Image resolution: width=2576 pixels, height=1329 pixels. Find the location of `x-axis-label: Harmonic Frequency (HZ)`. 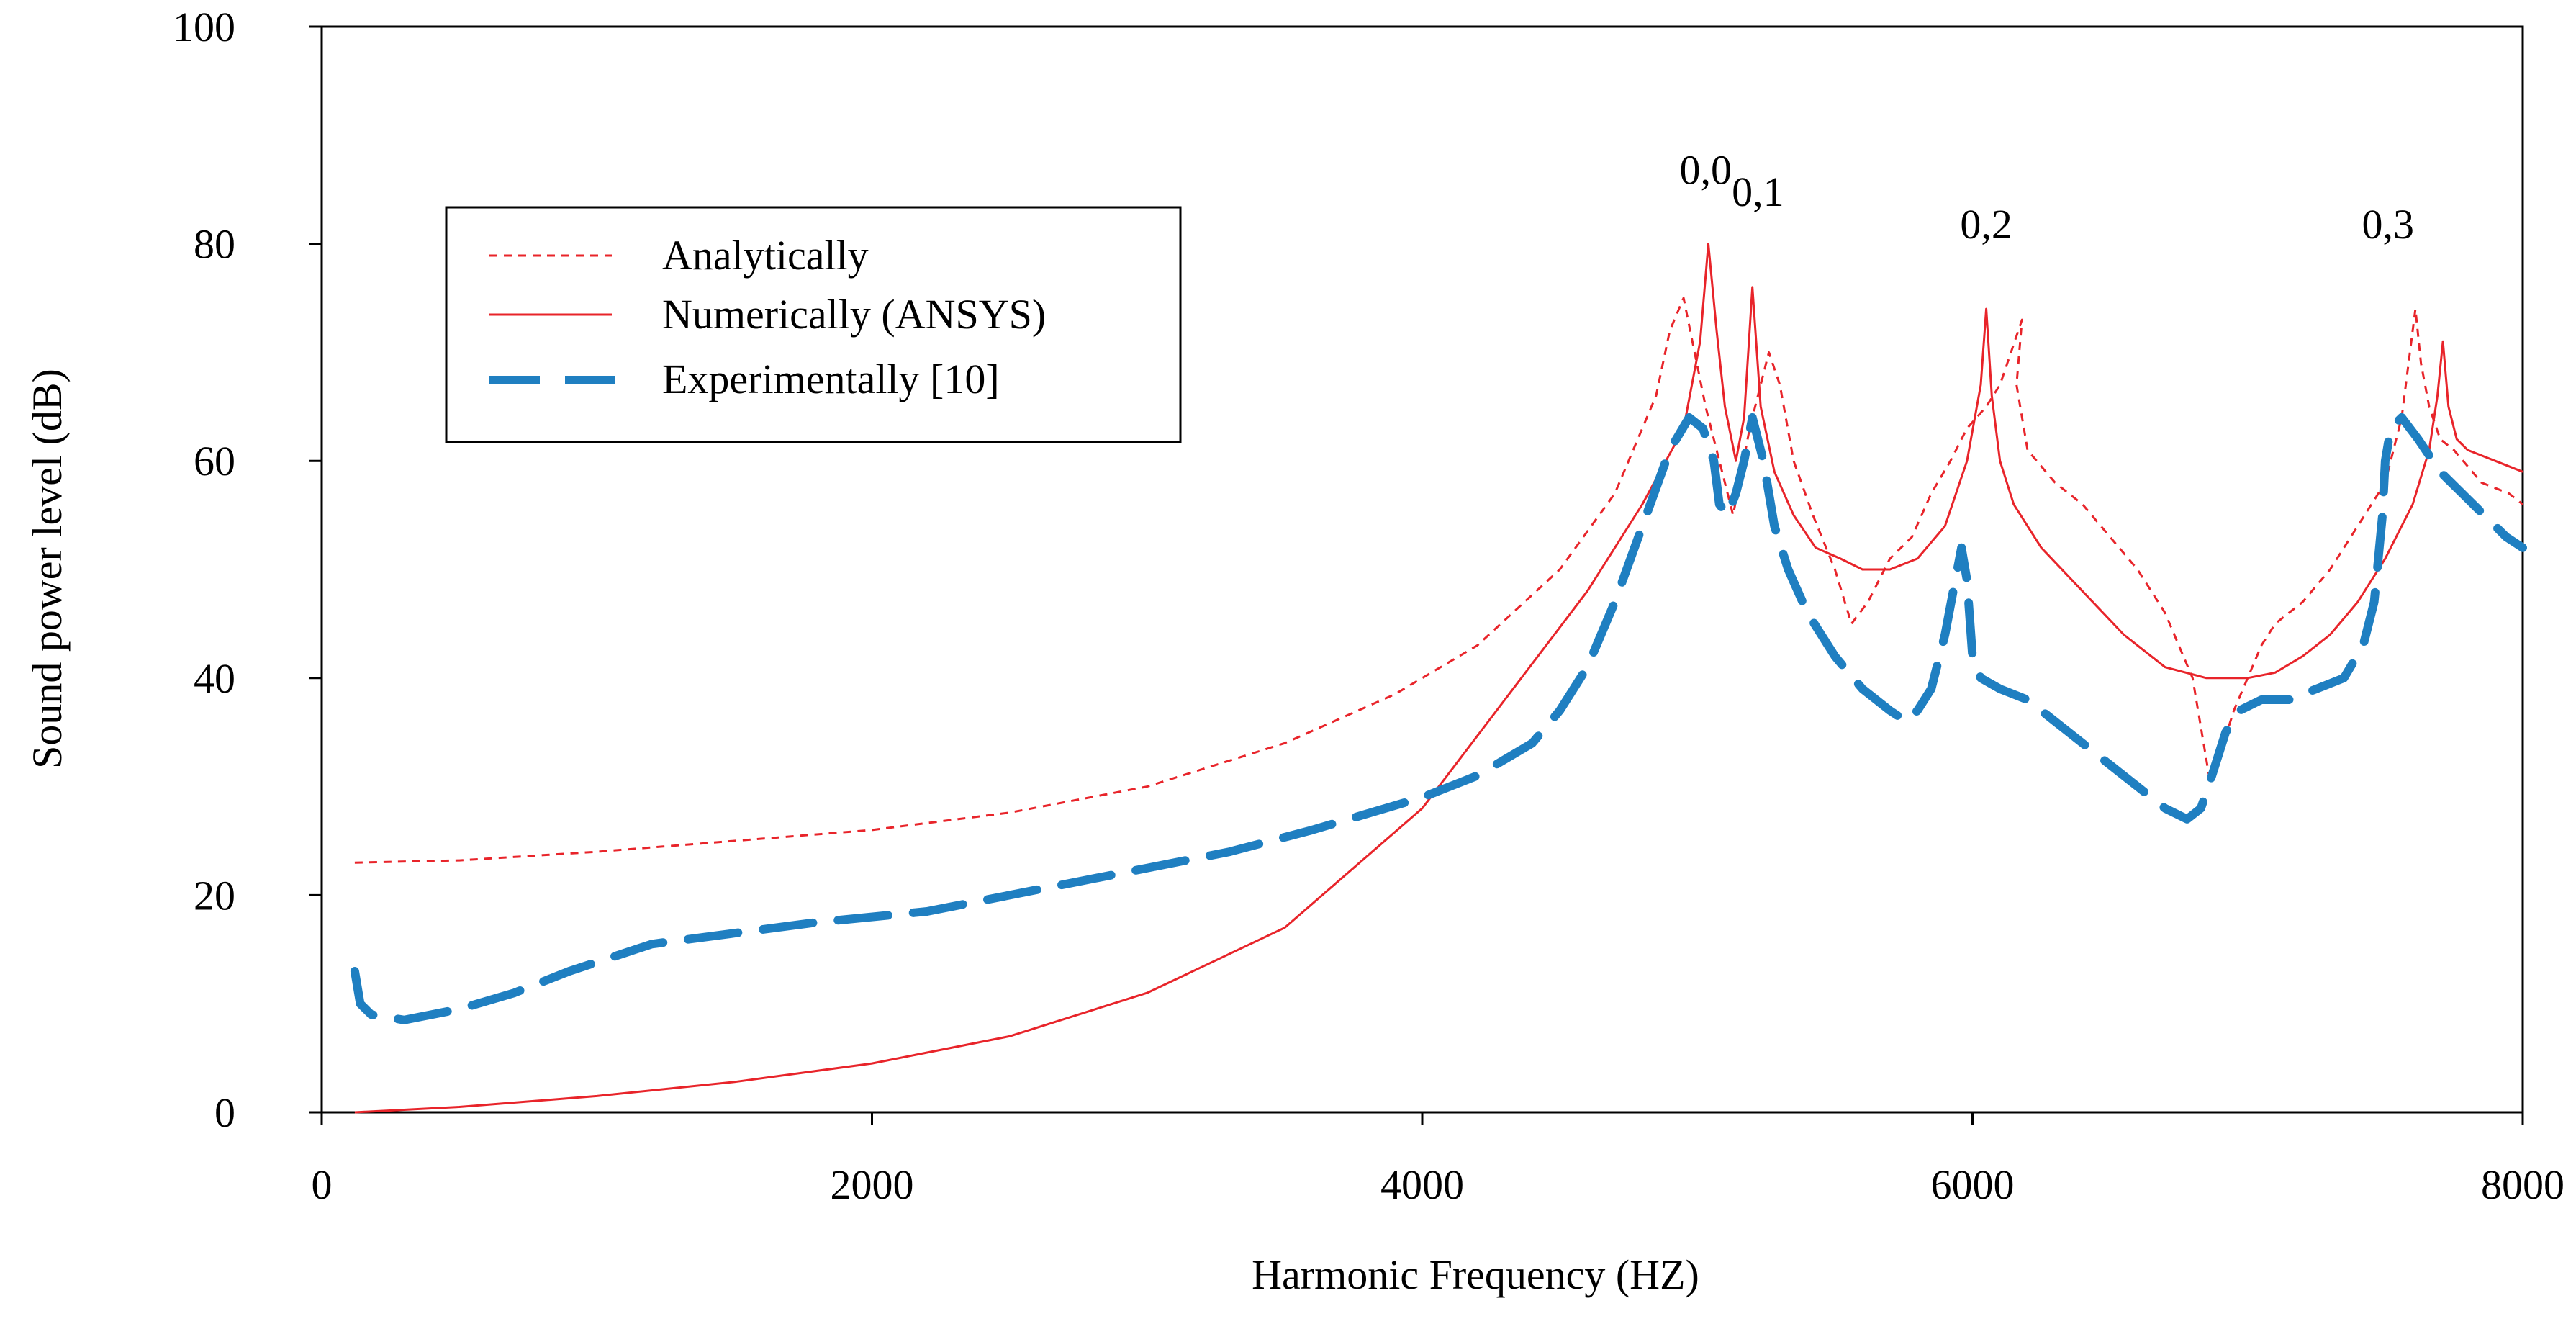

x-axis-label: Harmonic Frequency (HZ) is located at coordinates (1476, 1274).